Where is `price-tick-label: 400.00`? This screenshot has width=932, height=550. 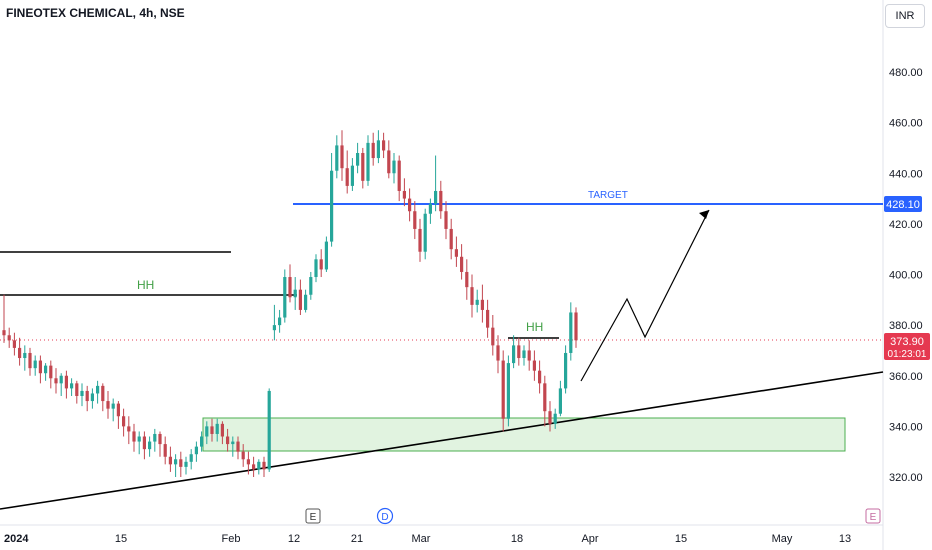
price-tick-label: 400.00 is located at coordinates (906, 276).